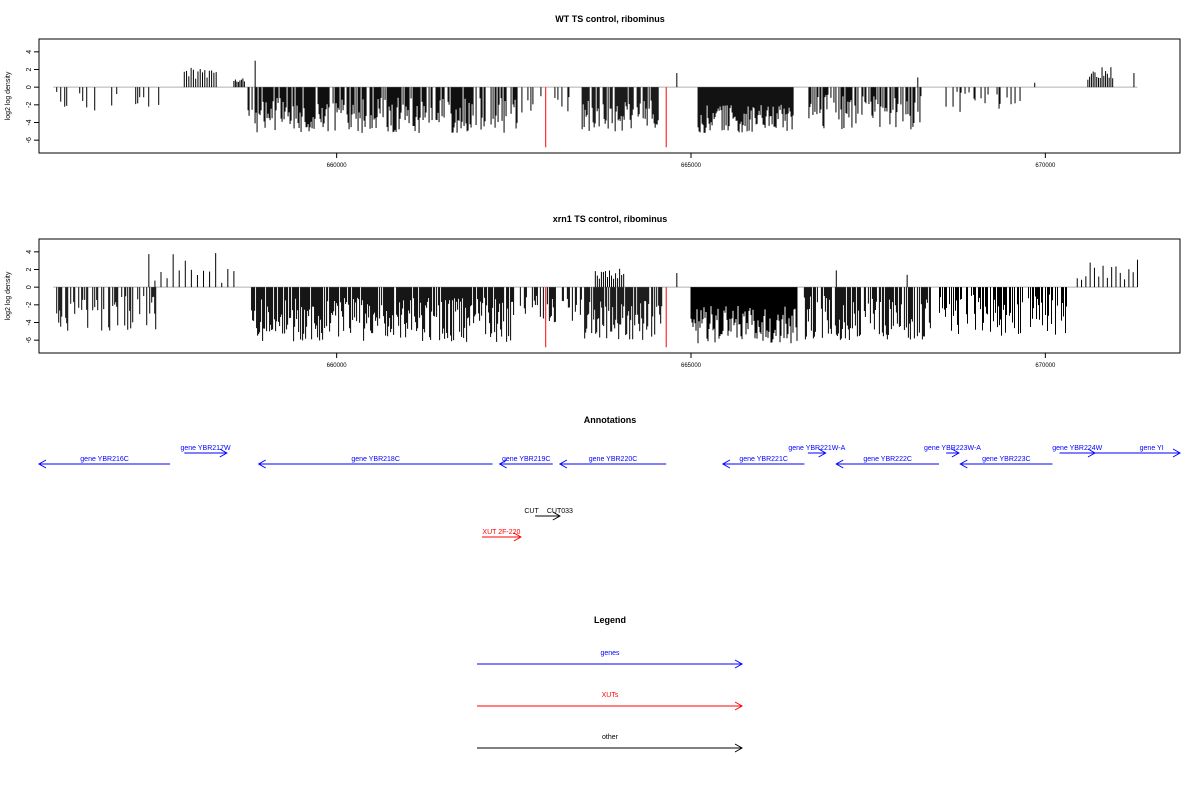 Image resolution: width=1200 pixels, height=800 pixels. I want to click on feature-gene-ybr222c: gene YBR222C, so click(887, 462).